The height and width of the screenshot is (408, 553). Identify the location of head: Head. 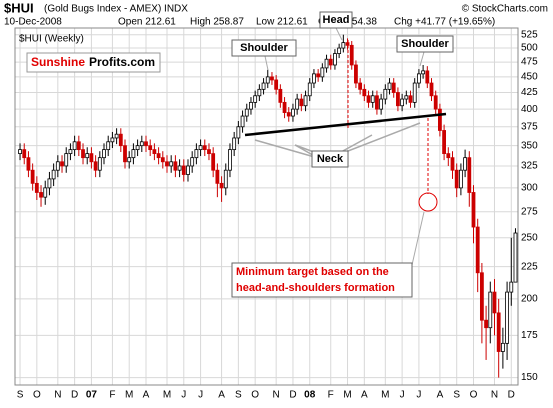
(336, 20).